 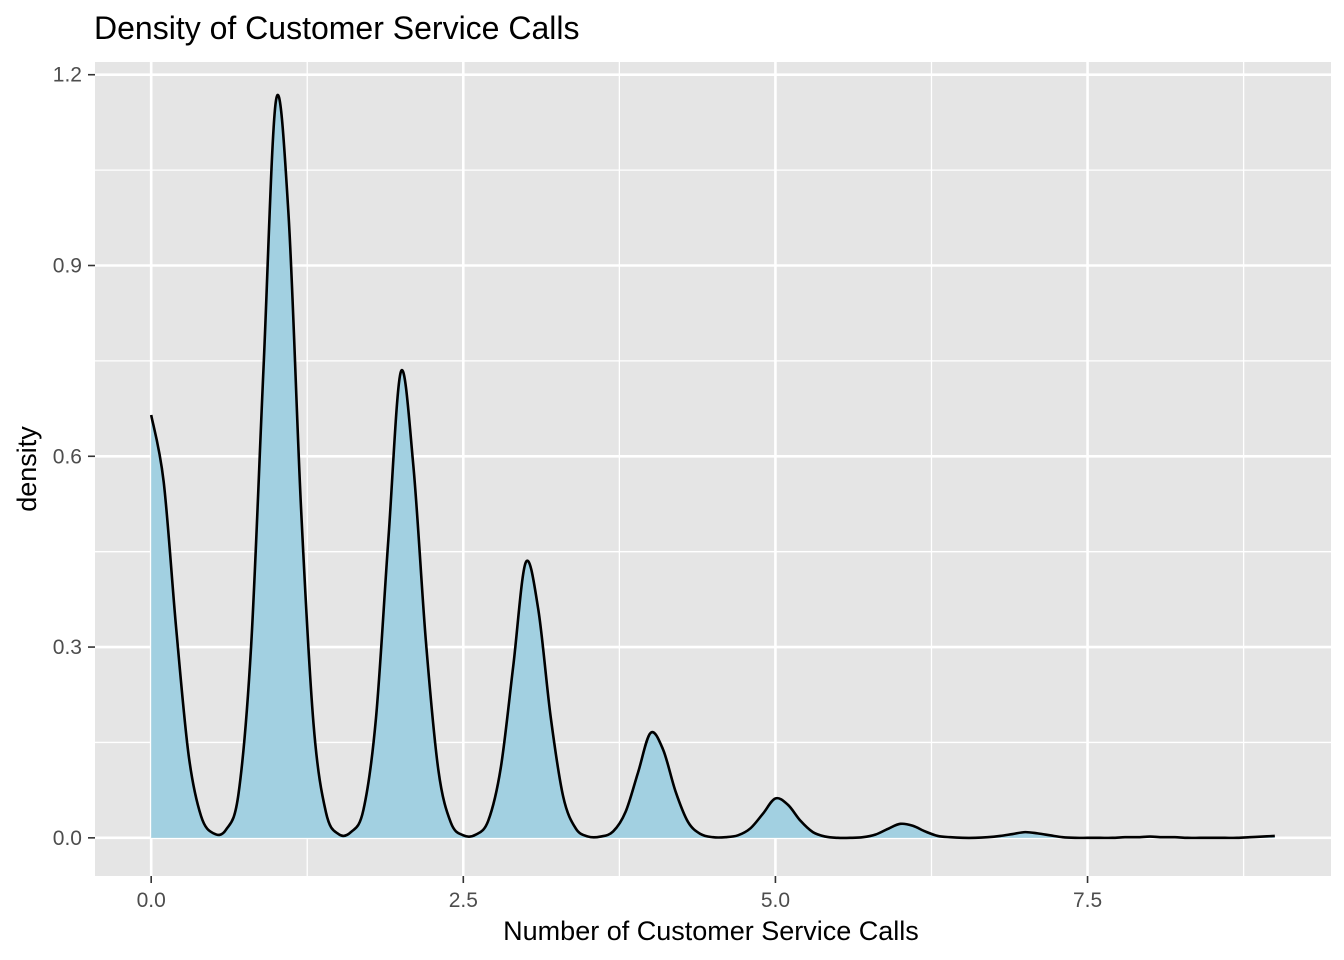 I want to click on y-tick-label: 0.0, so click(x=67, y=838).